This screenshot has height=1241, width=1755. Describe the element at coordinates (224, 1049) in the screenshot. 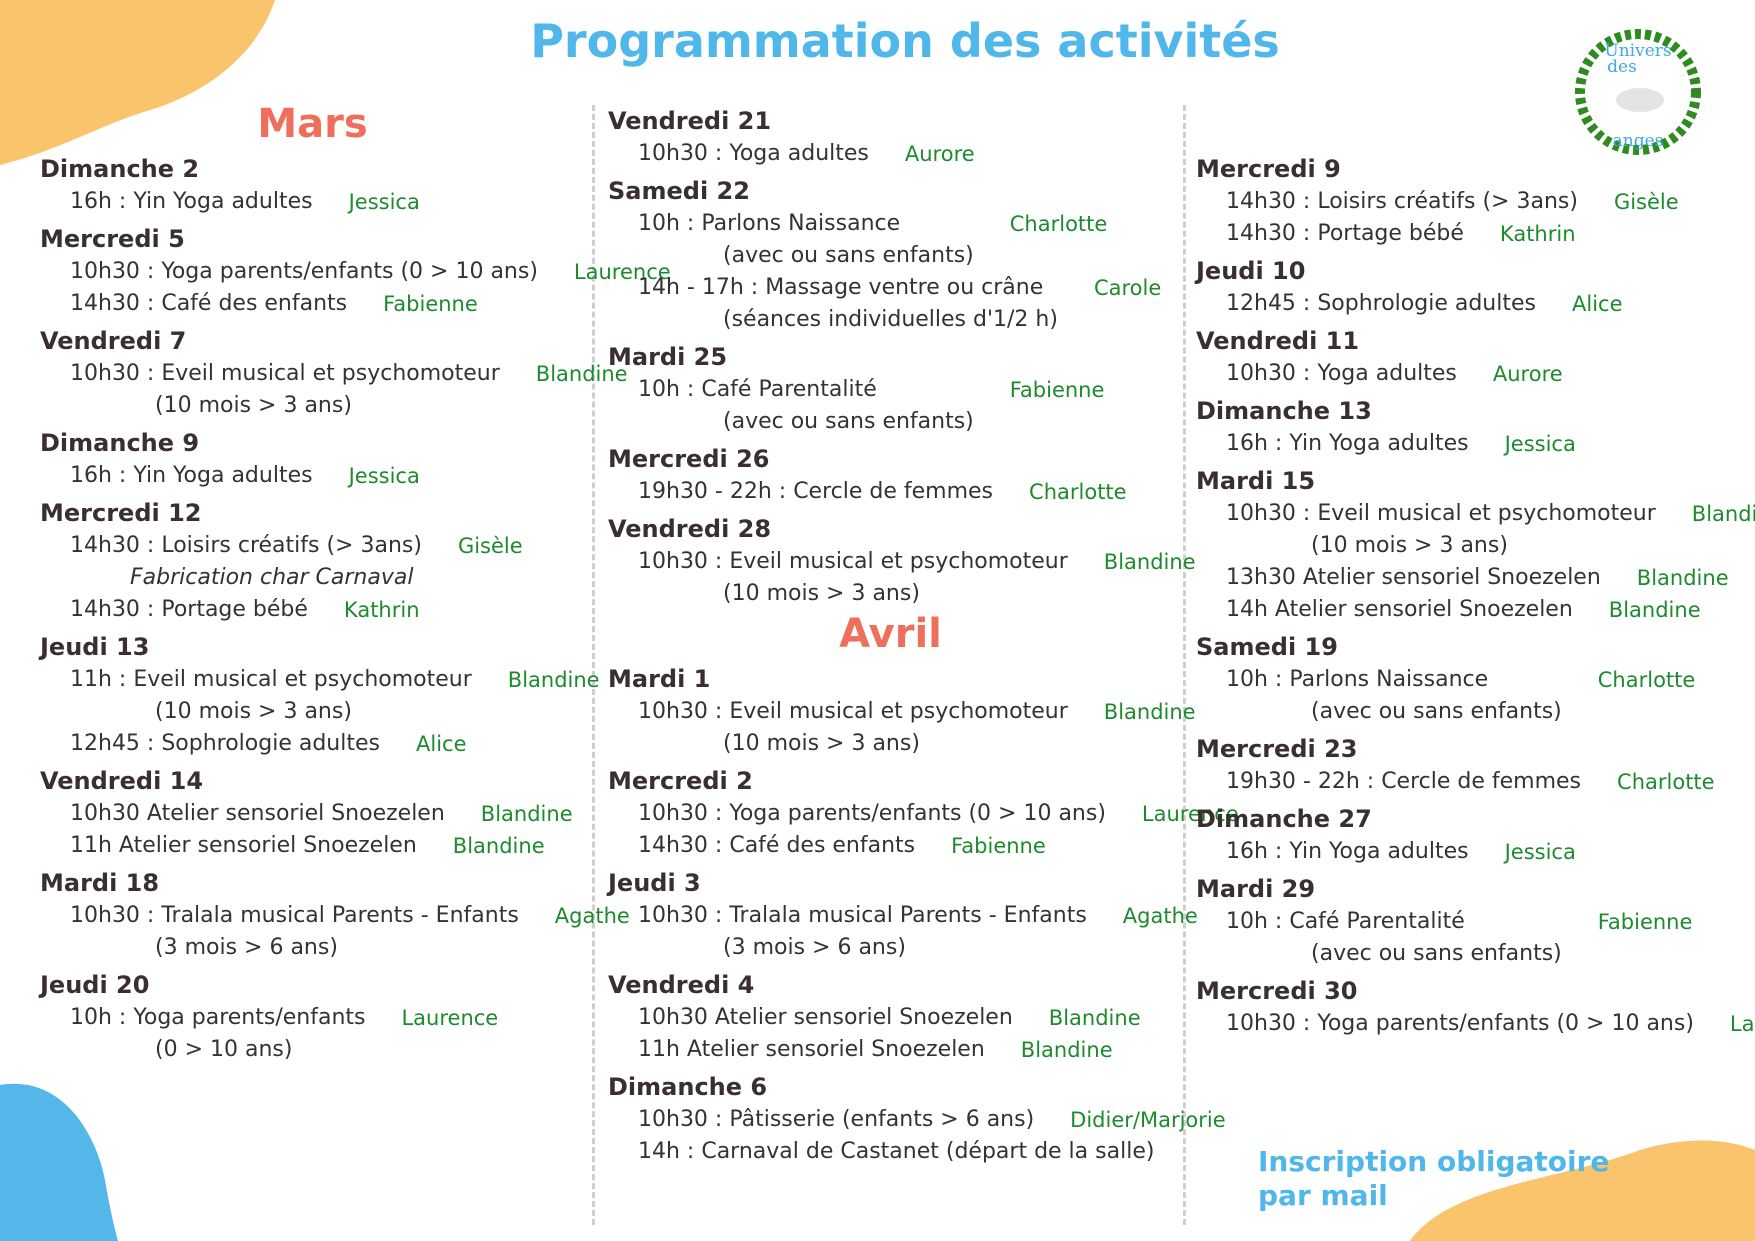

I see `activity-line: (0 > 10 ans)` at that location.